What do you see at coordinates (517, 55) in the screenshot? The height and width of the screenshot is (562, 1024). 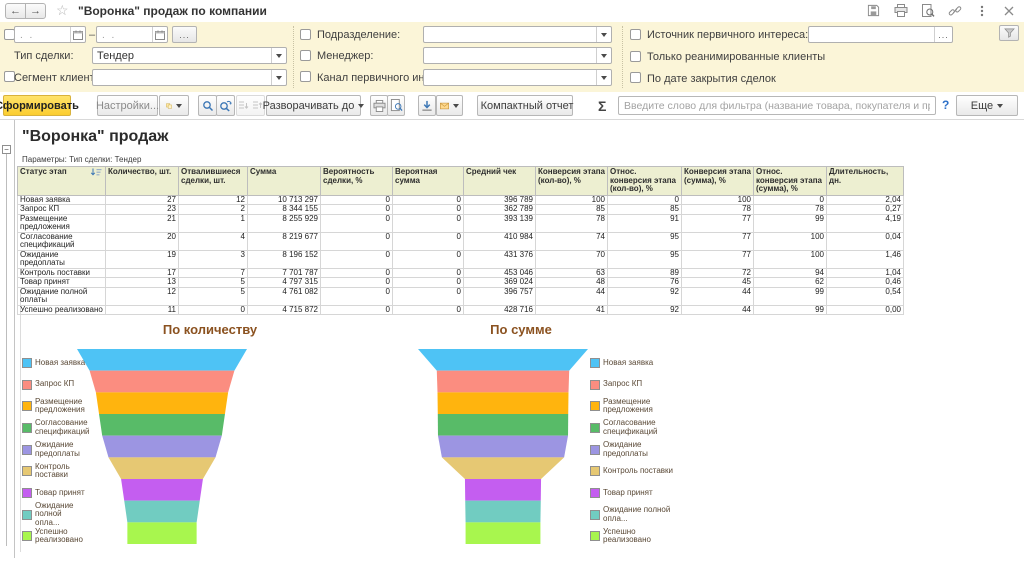 I see `manager-combo` at bounding box center [517, 55].